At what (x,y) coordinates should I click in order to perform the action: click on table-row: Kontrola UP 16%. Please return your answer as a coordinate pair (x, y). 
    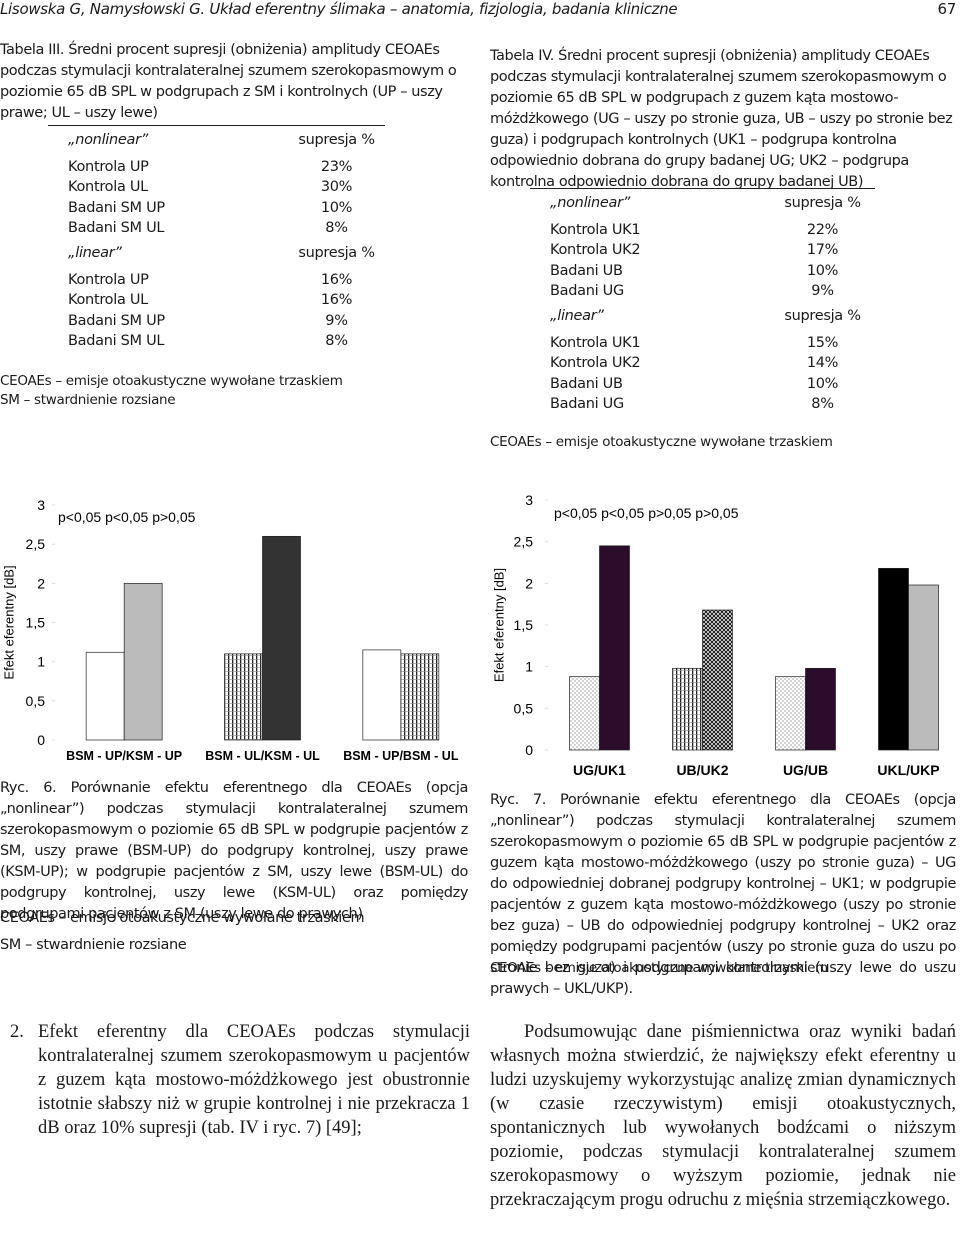
    Looking at the image, I should click on (216, 280).